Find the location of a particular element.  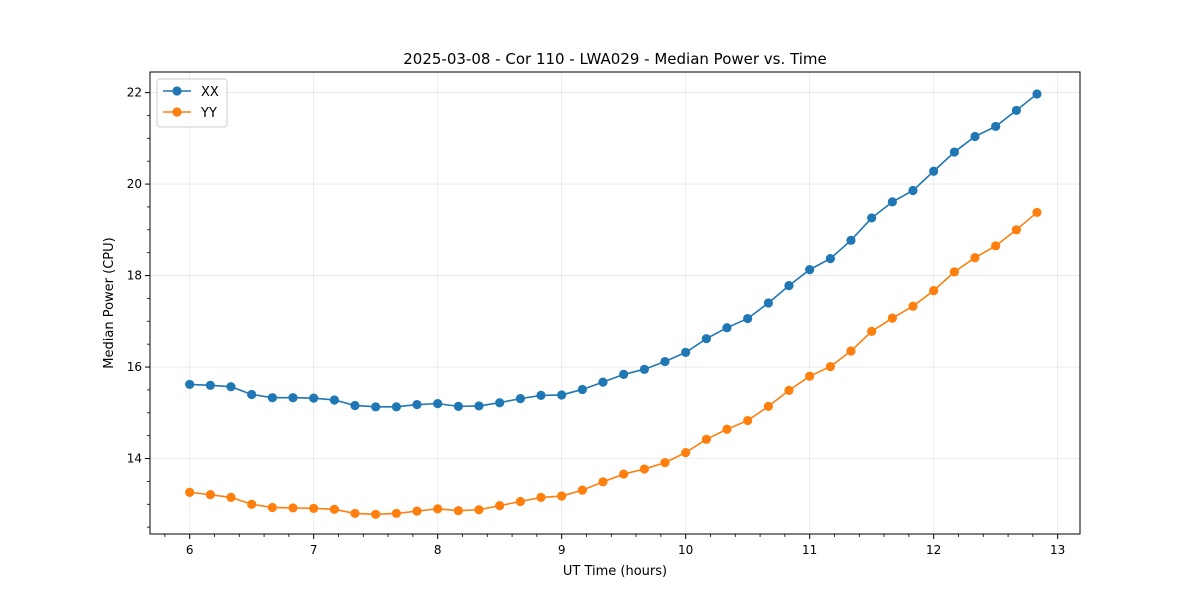

y-tick-label: 16 is located at coordinates (134, 367).